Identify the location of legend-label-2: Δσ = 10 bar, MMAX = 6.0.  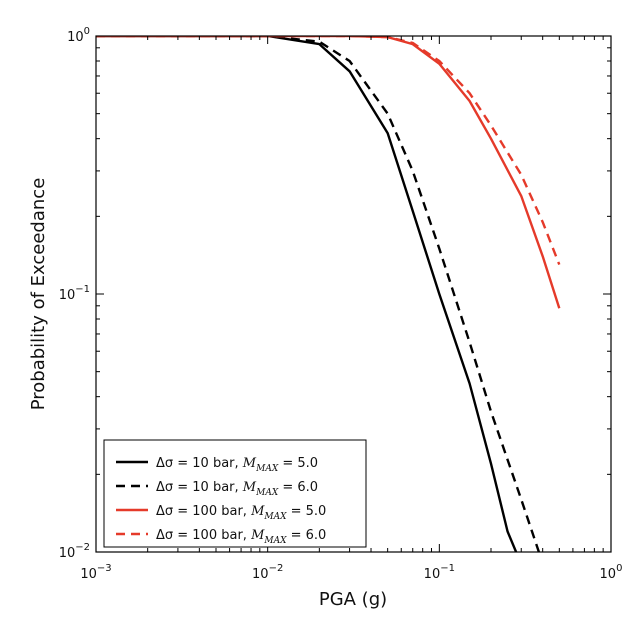
(237, 489).